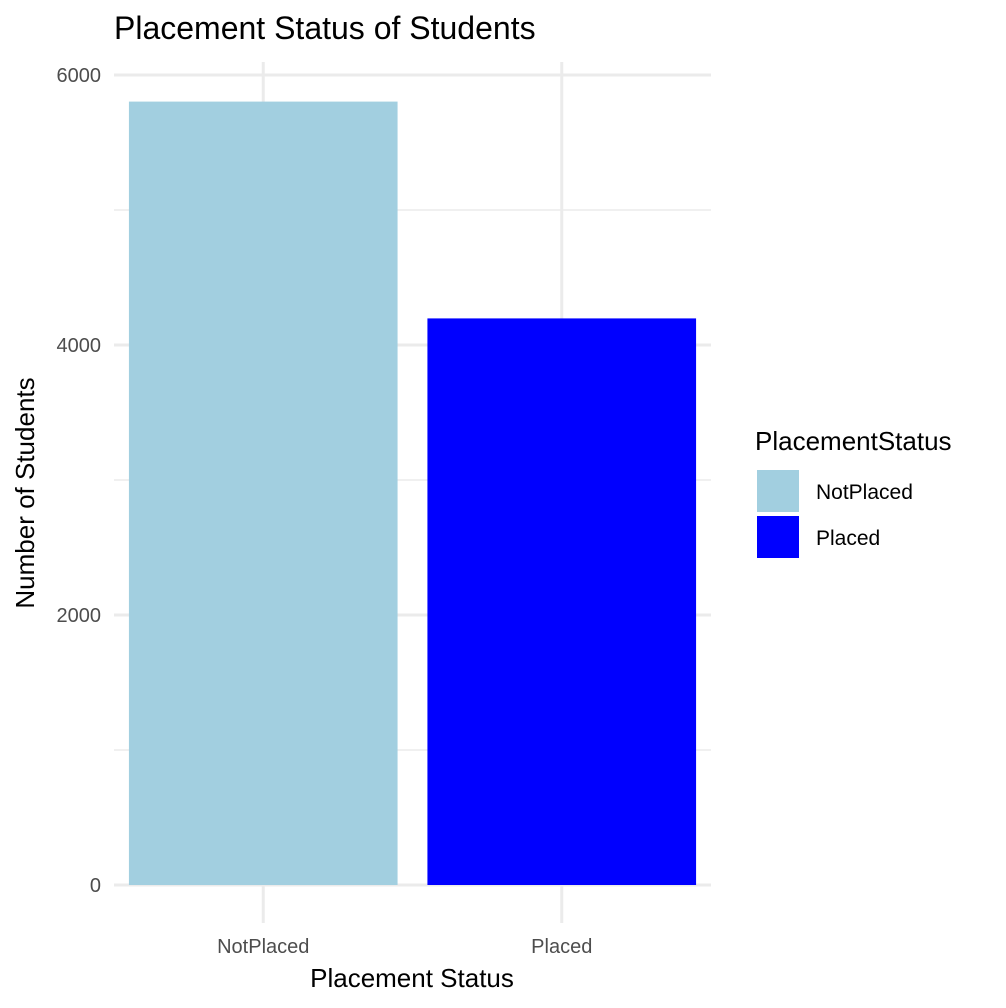 Image resolution: width=1006 pixels, height=1008 pixels. What do you see at coordinates (561, 947) in the screenshot?
I see `x-tick-label: Placed` at bounding box center [561, 947].